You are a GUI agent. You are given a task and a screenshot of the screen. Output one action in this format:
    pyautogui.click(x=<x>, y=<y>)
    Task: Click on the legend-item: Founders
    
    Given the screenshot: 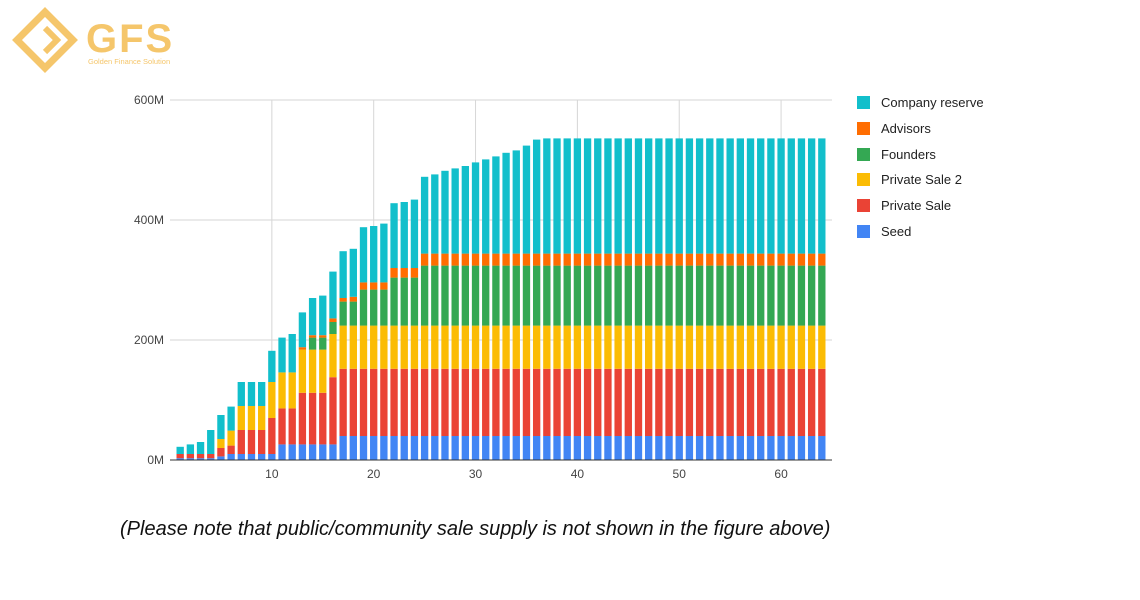 What is the action you would take?
    pyautogui.click(x=920, y=154)
    